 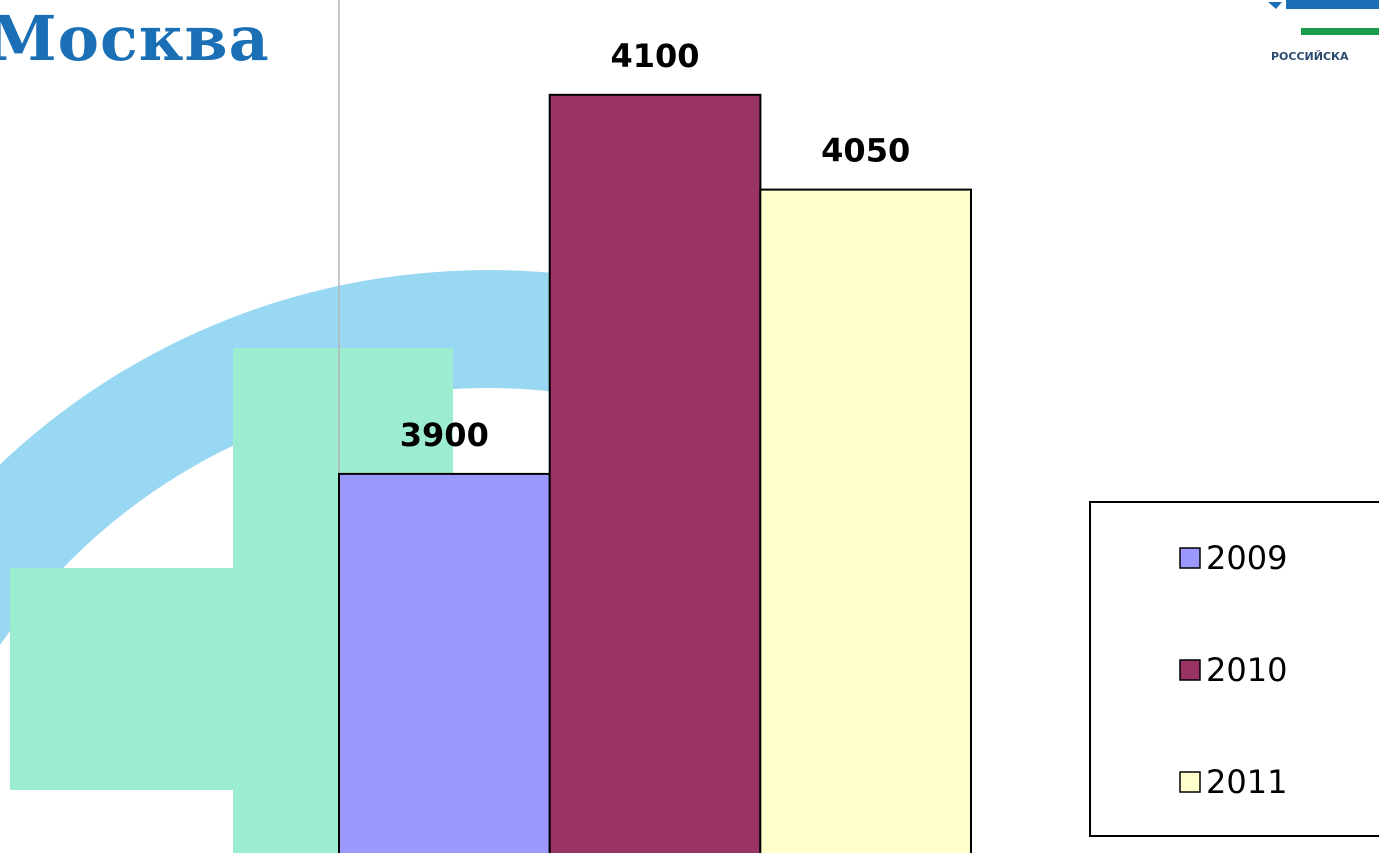 What do you see at coordinates (1190, 558) in the screenshot?
I see `legend-swatch-2009` at bounding box center [1190, 558].